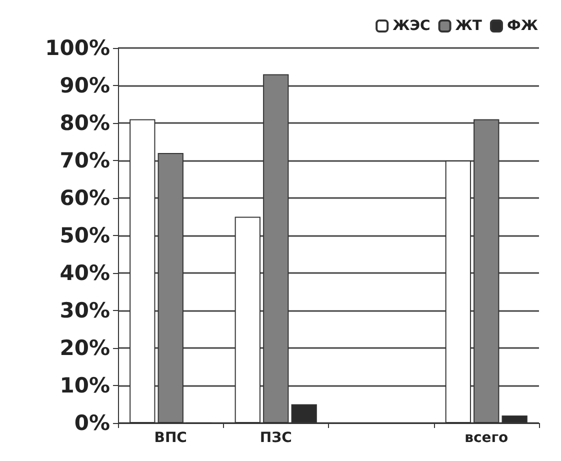 Image resolution: width=561 pixels, height=461 pixels. What do you see at coordinates (522, 26) in the screenshot?
I see `legend-label: ФЖ` at bounding box center [522, 26].